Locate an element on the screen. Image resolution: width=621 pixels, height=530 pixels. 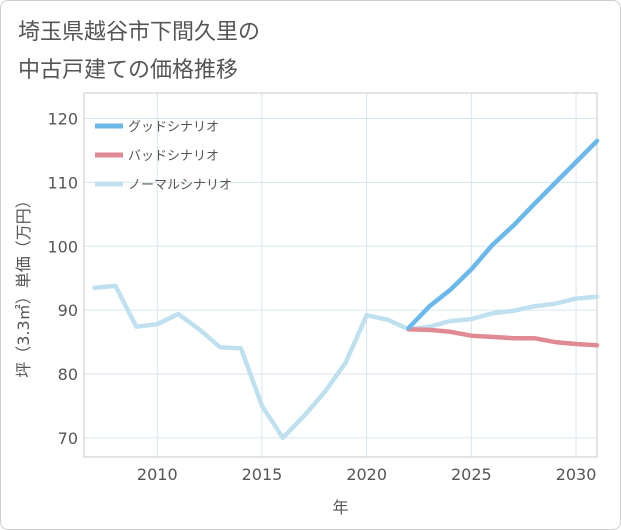
chart-title: 埼玉県越谷市下間久里の 中古戸建ての価格推移 is located at coordinates (139, 52).